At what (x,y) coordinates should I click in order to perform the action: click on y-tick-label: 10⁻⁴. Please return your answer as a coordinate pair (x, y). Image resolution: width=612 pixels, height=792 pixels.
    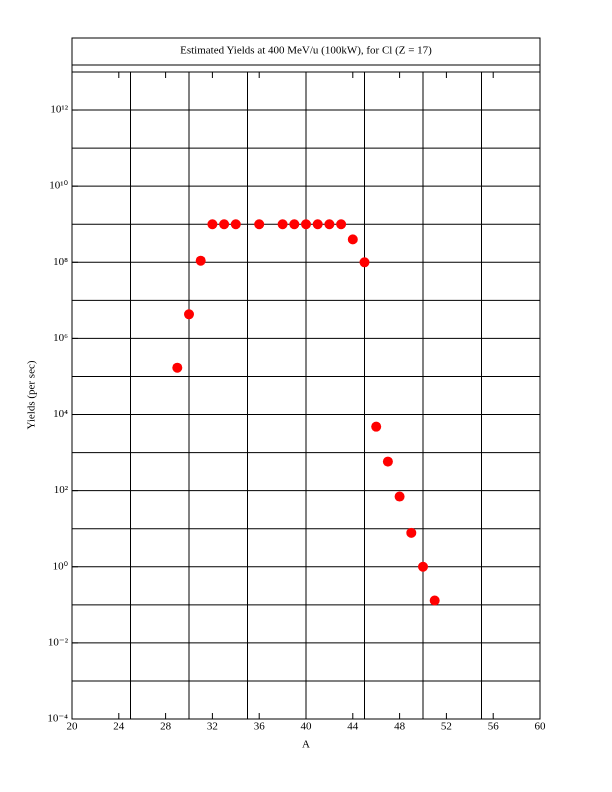
    Looking at the image, I should click on (57, 719).